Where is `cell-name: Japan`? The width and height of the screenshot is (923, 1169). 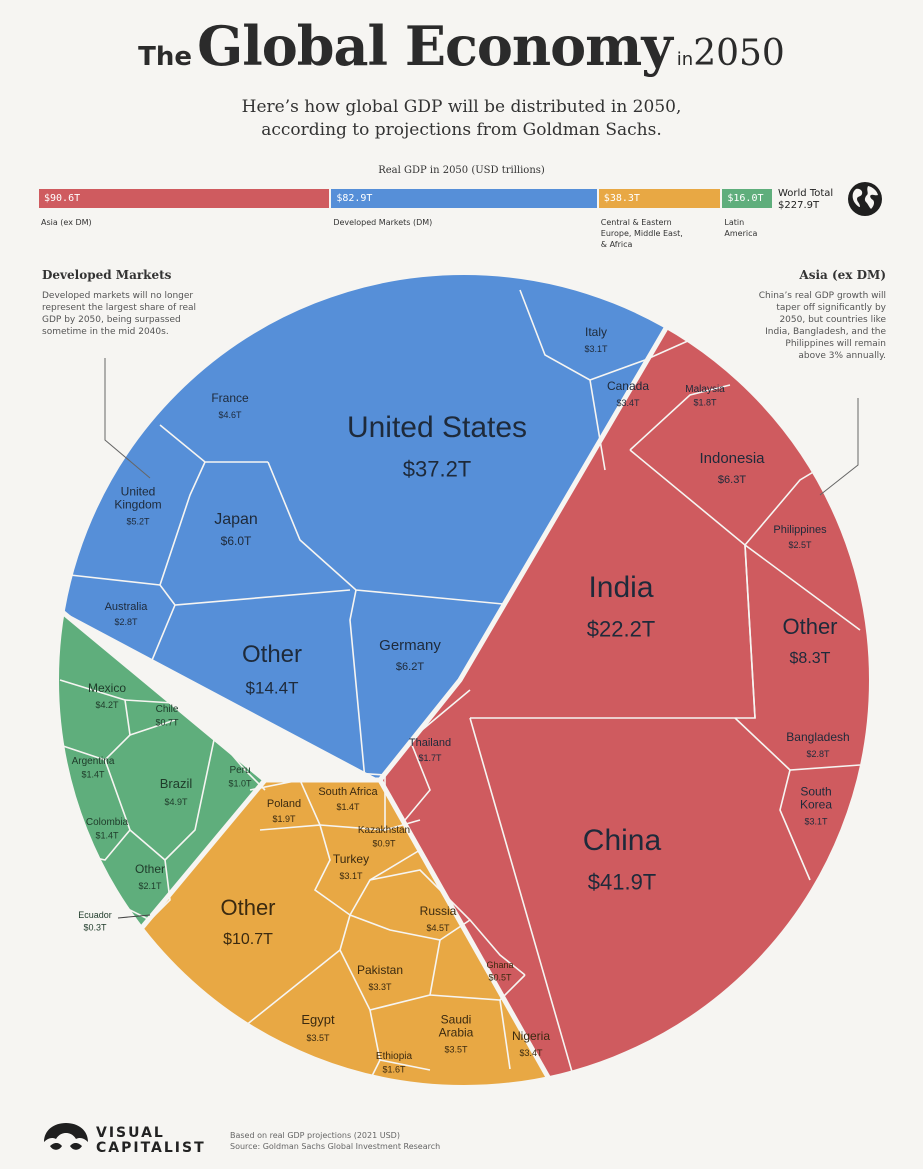
cell-name: Japan is located at coordinates (236, 519).